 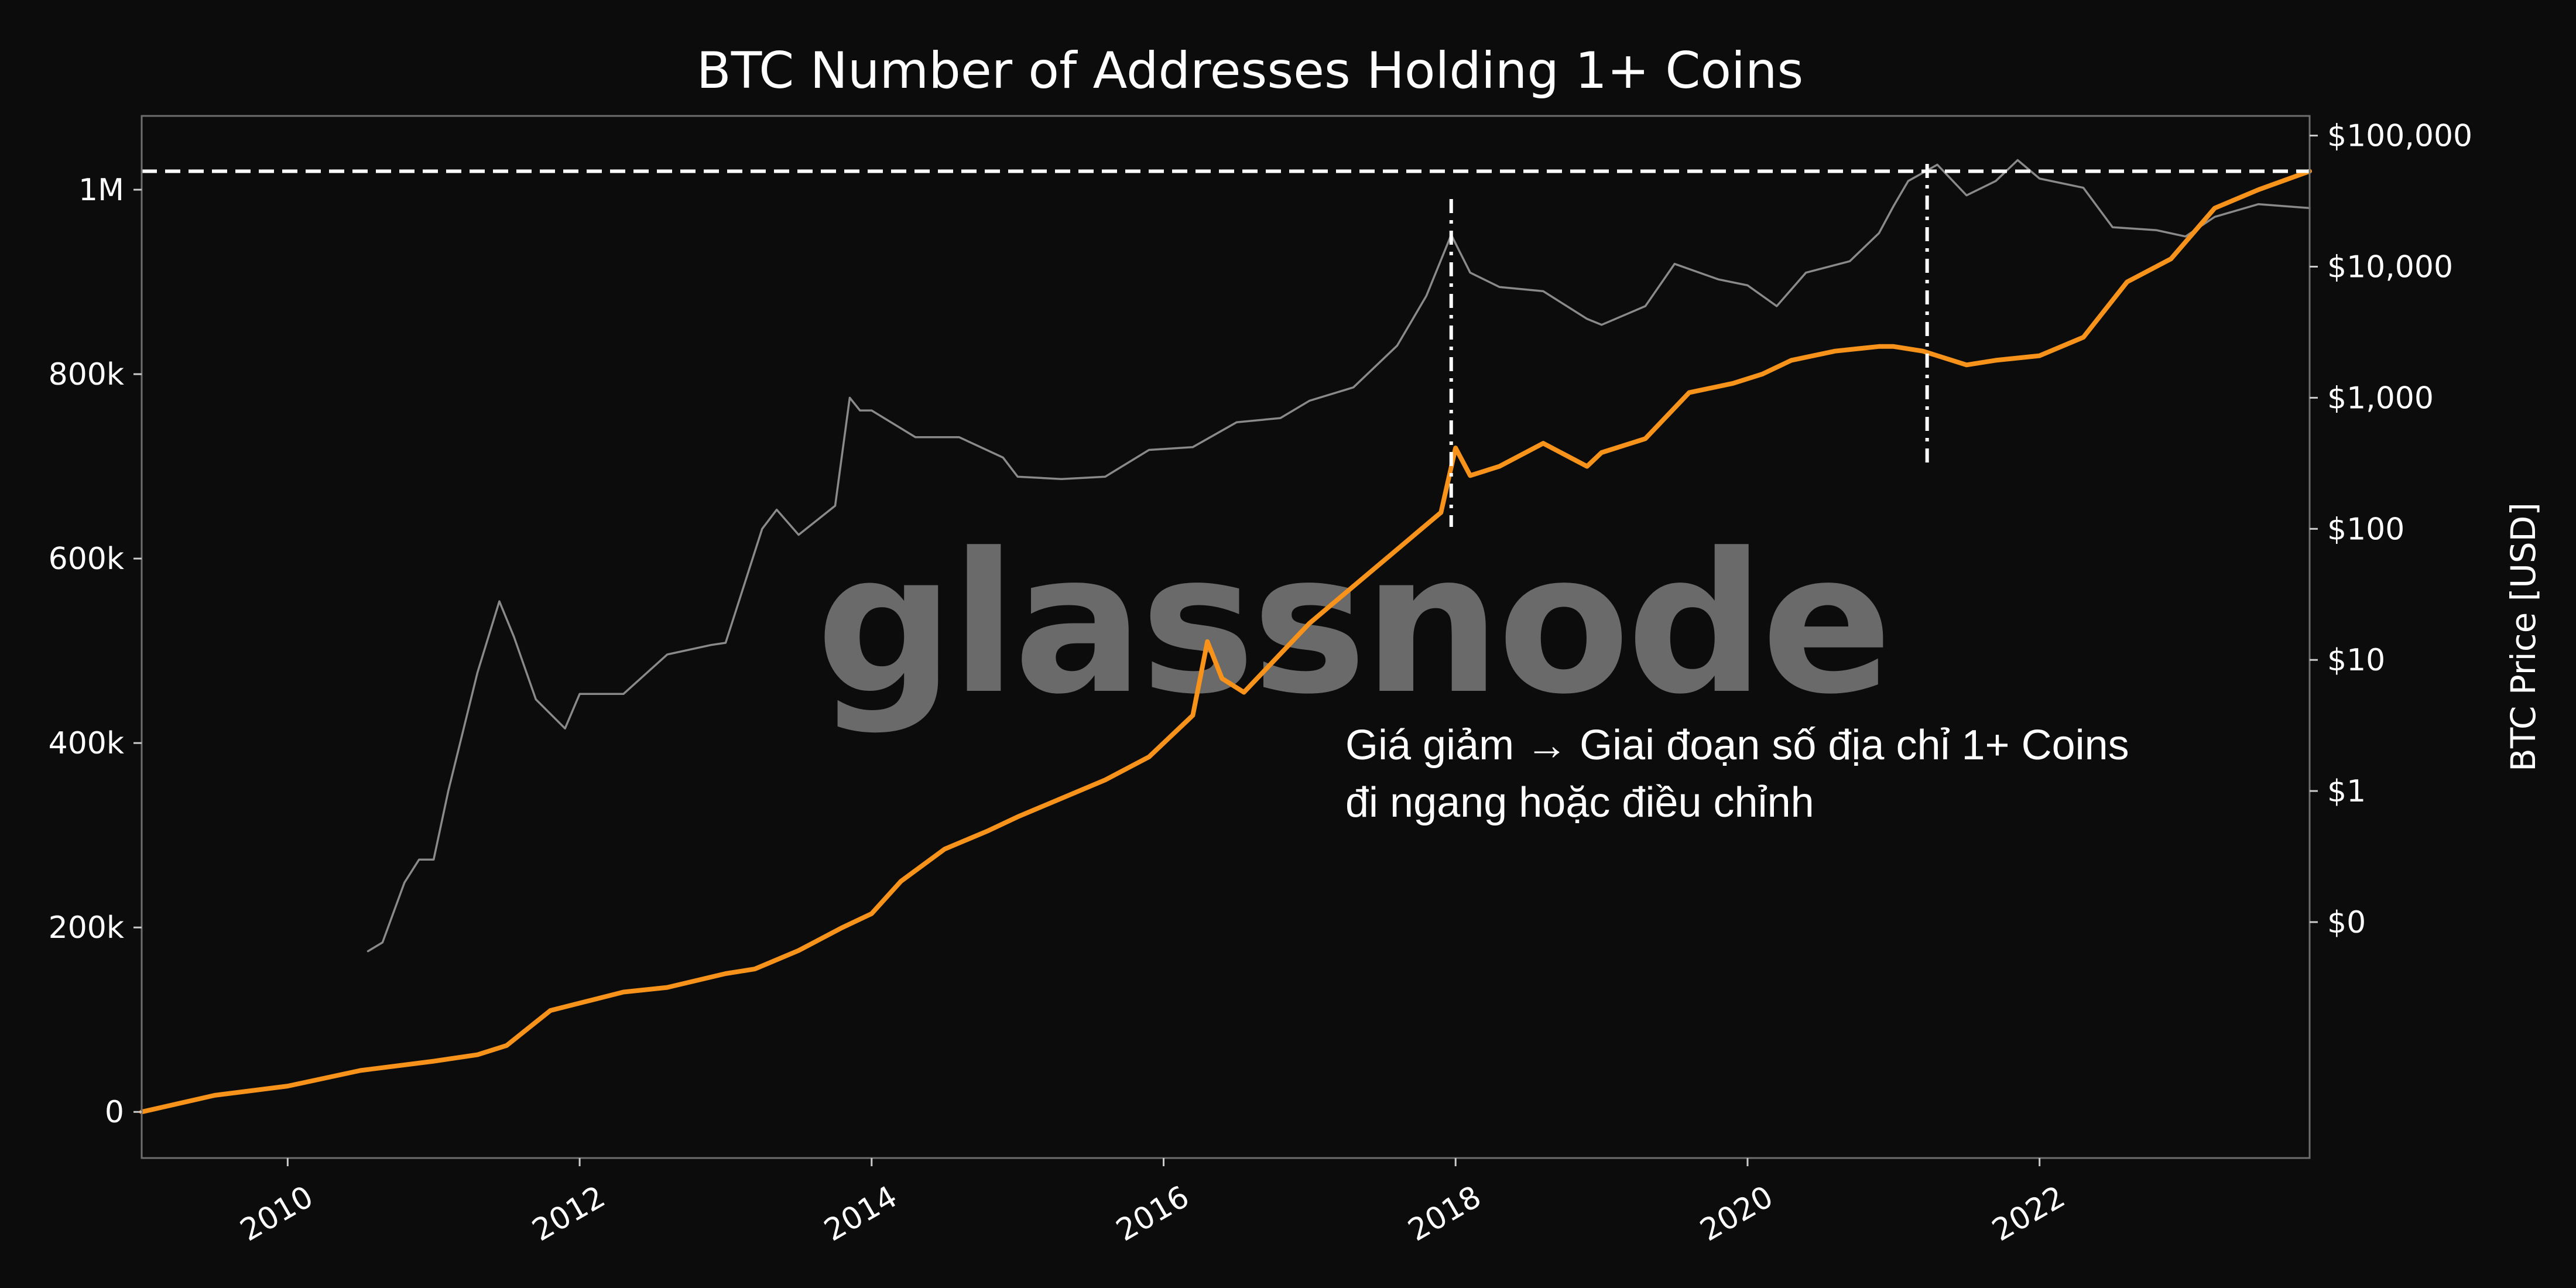 What do you see at coordinates (2356, 660) in the screenshot?
I see `y-right-tick-label: $10` at bounding box center [2356, 660].